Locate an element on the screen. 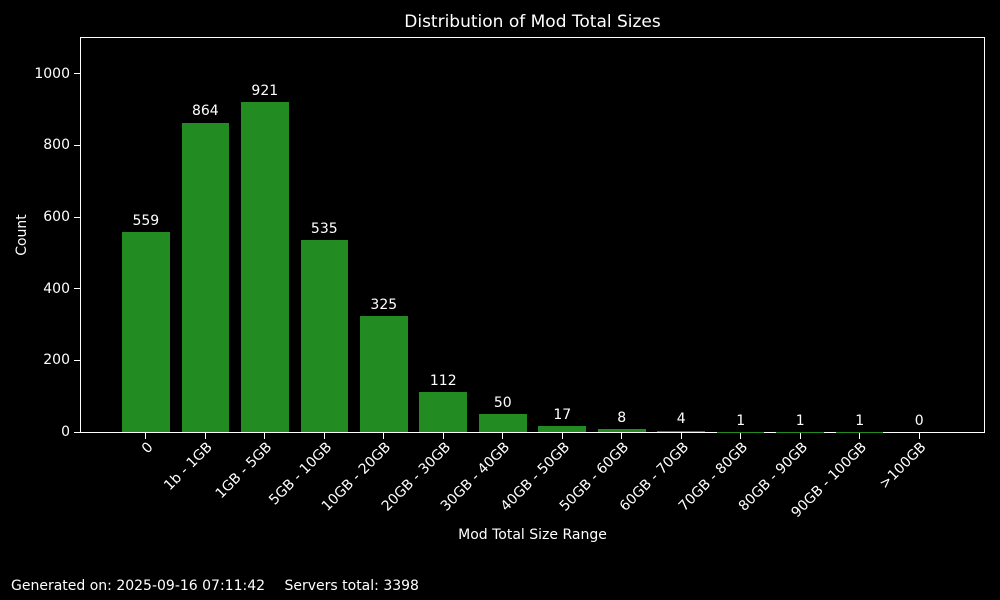  bar-value-label: 535 is located at coordinates (324, 229).